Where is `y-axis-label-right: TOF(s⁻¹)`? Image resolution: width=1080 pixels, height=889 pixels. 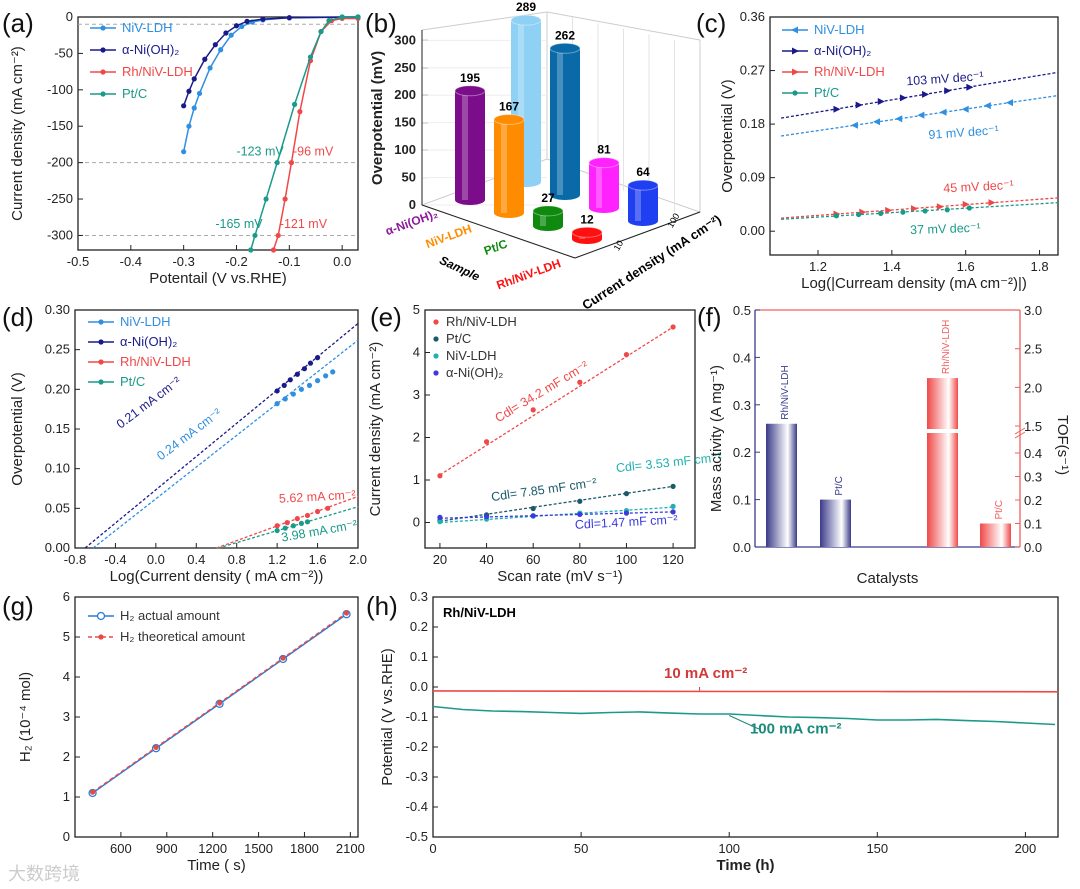
y-axis-label-right: TOF(s⁻¹) is located at coordinates (1062, 445).